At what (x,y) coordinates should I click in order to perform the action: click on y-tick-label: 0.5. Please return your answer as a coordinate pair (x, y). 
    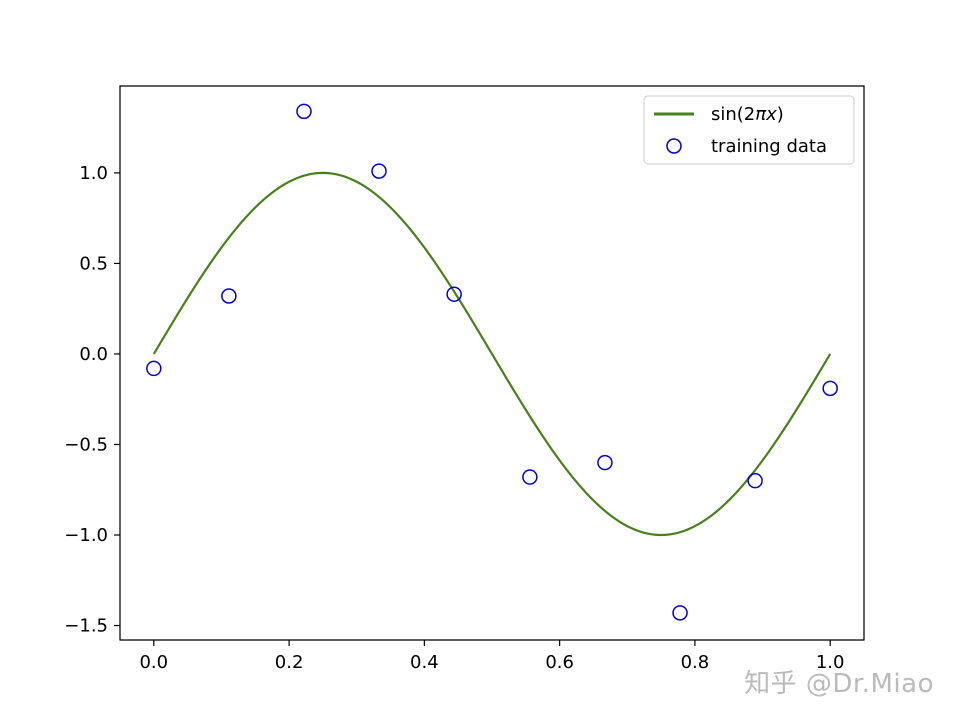
    Looking at the image, I should click on (93, 263).